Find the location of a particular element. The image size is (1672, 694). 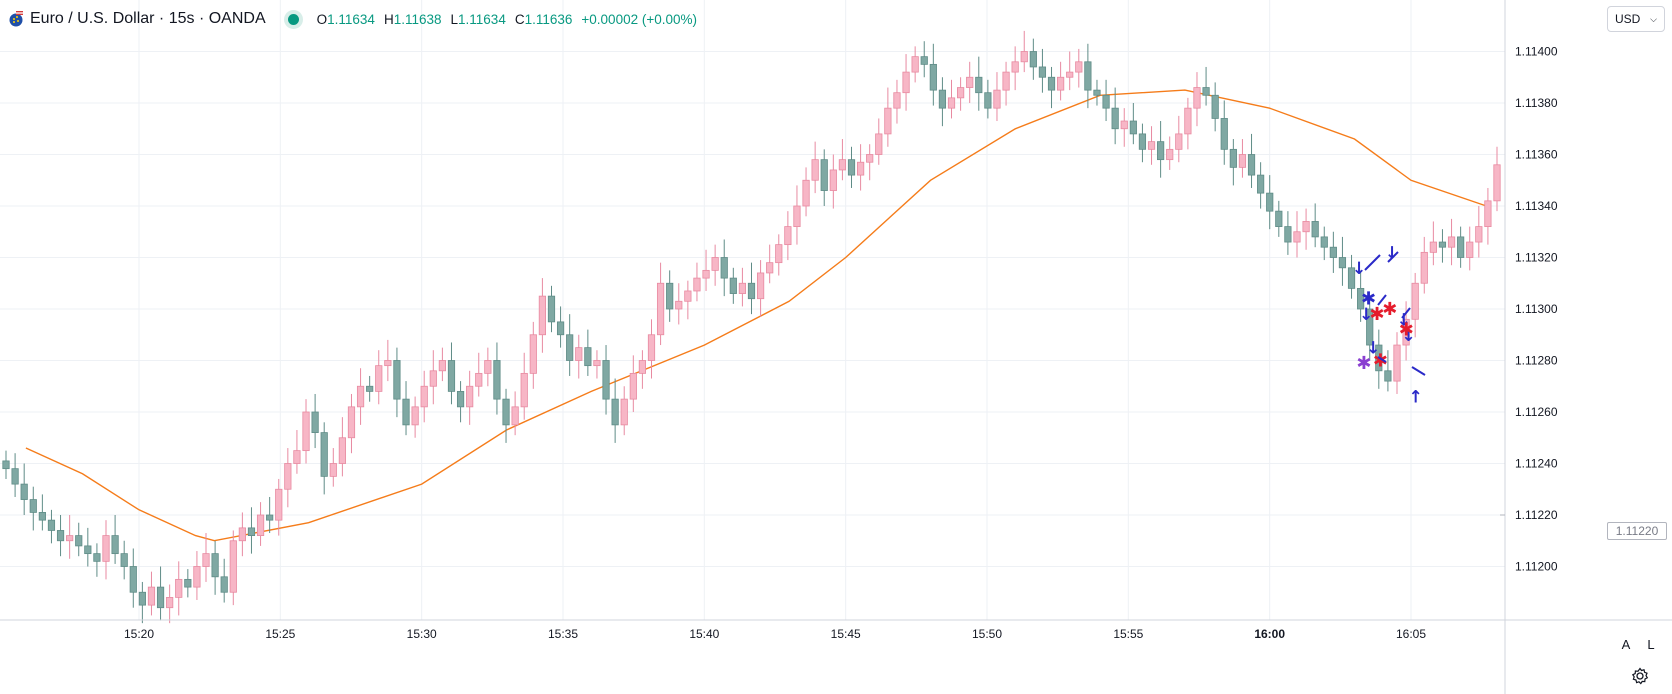

auto-scale-button: A is located at coordinates (1626, 644).